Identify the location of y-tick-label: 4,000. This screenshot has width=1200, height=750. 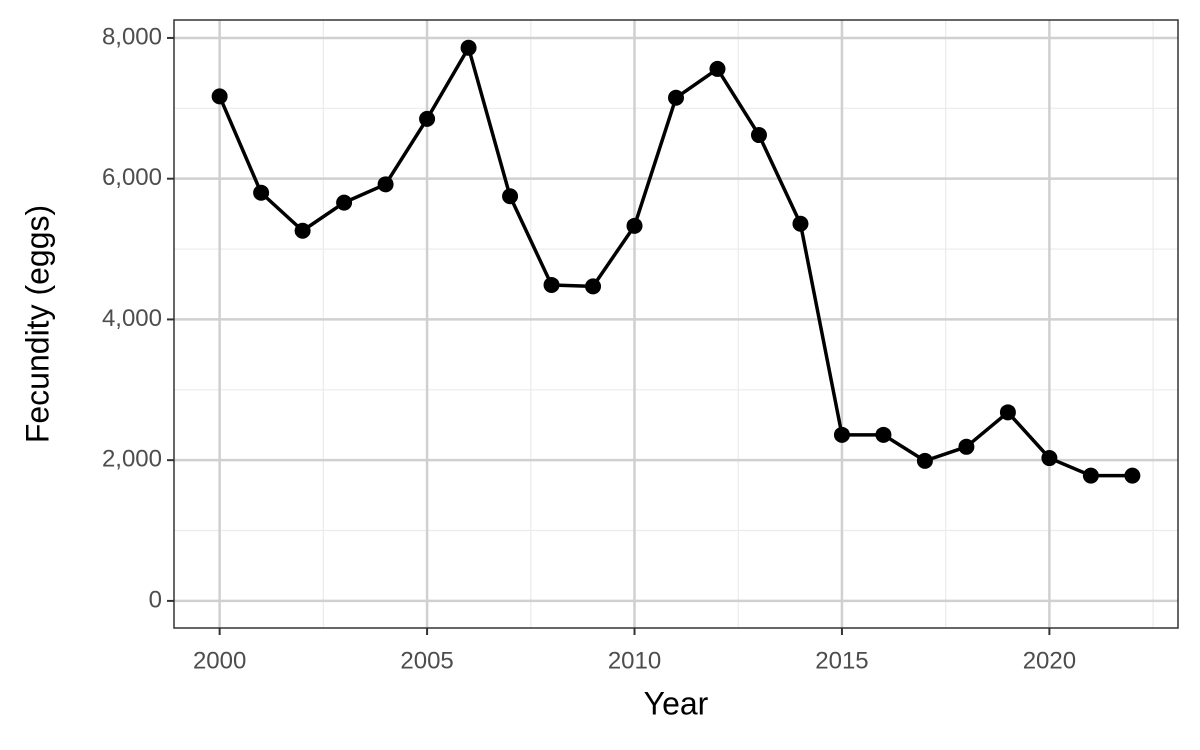
(132, 318).